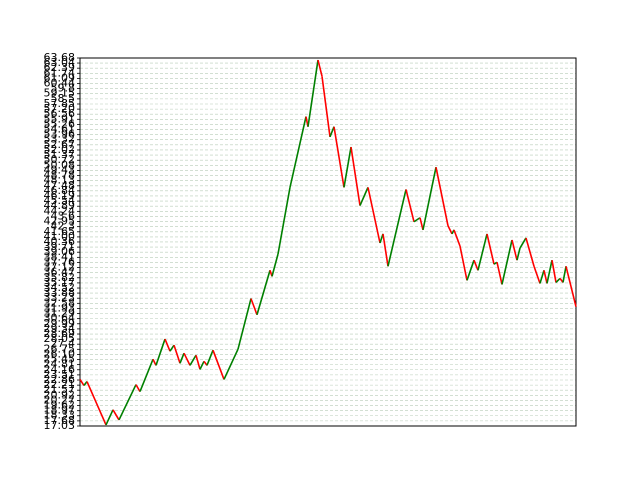 The width and height of the screenshot is (640, 480). What do you see at coordinates (60, 154) in the screenshot?
I see `y-tick-label: 51.37` at bounding box center [60, 154].